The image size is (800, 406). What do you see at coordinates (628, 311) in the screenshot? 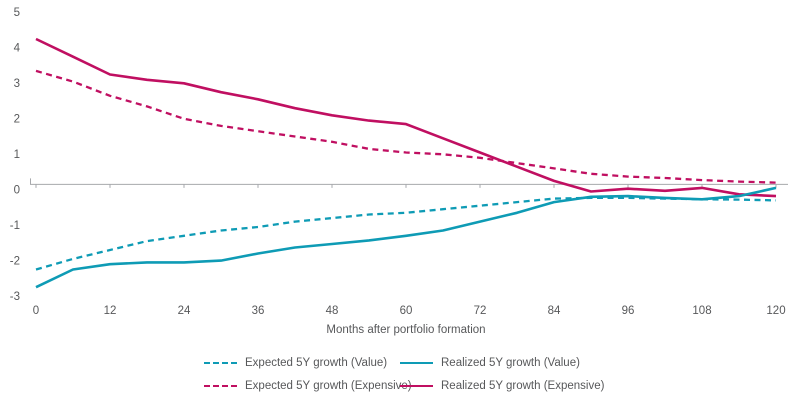
I see `x-tick-label: 96` at bounding box center [628, 311].